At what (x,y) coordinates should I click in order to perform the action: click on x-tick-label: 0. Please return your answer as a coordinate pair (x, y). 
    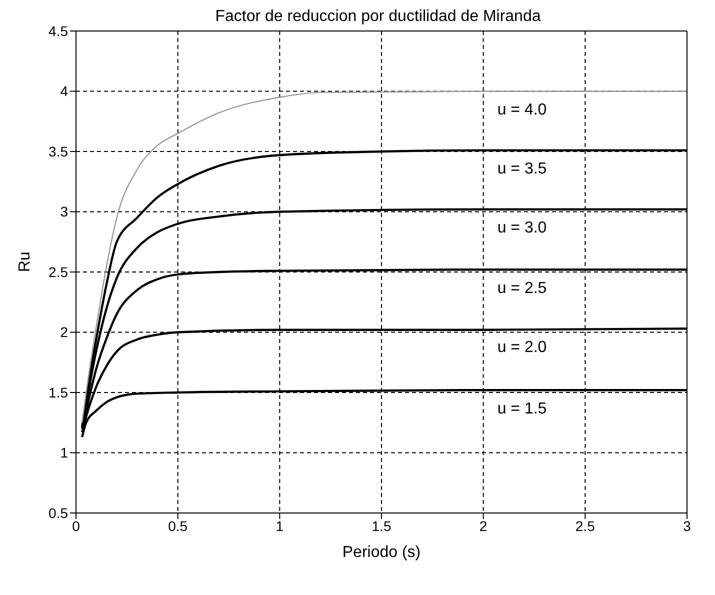
    Looking at the image, I should click on (76, 526).